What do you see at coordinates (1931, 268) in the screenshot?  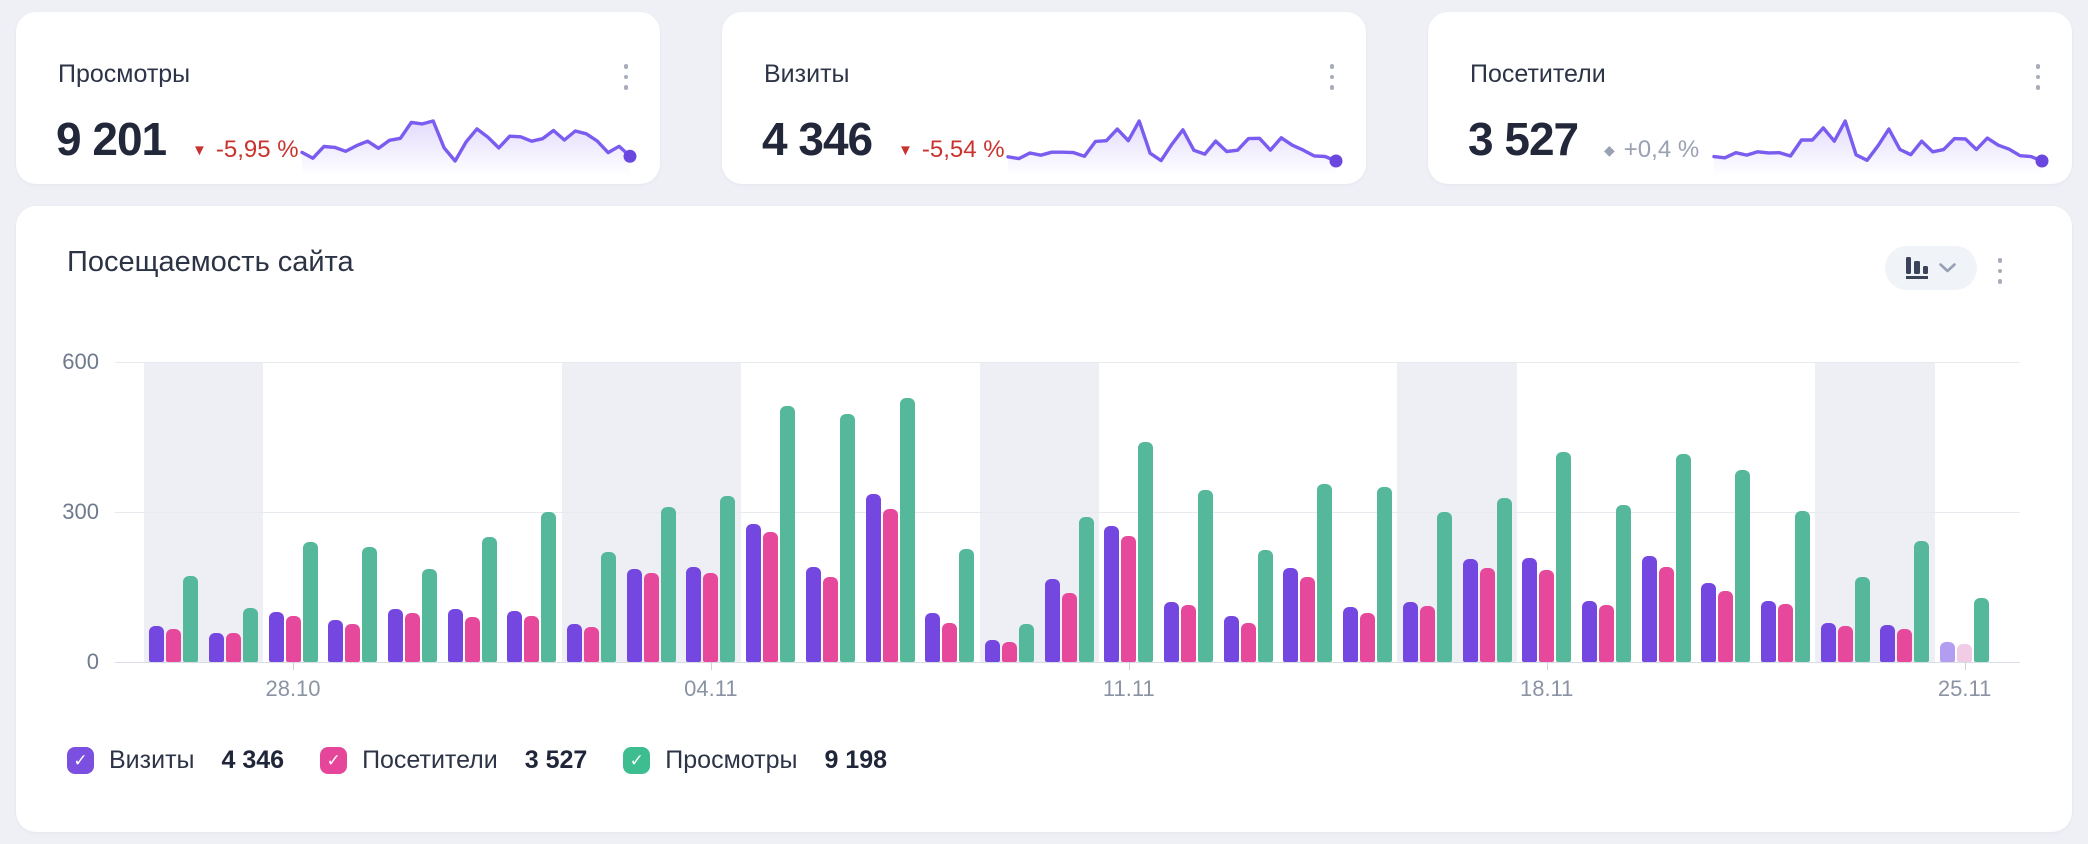 I see `chart-type-dropdown` at bounding box center [1931, 268].